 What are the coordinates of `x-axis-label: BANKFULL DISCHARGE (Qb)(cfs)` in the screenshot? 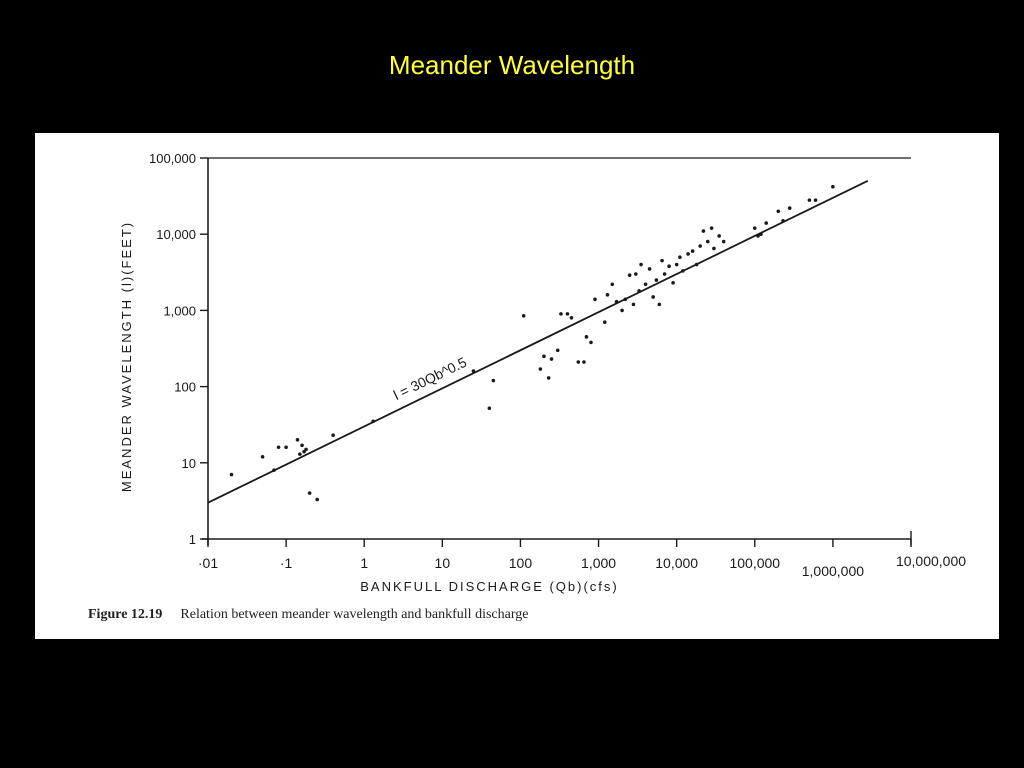 It's located at (489, 586).